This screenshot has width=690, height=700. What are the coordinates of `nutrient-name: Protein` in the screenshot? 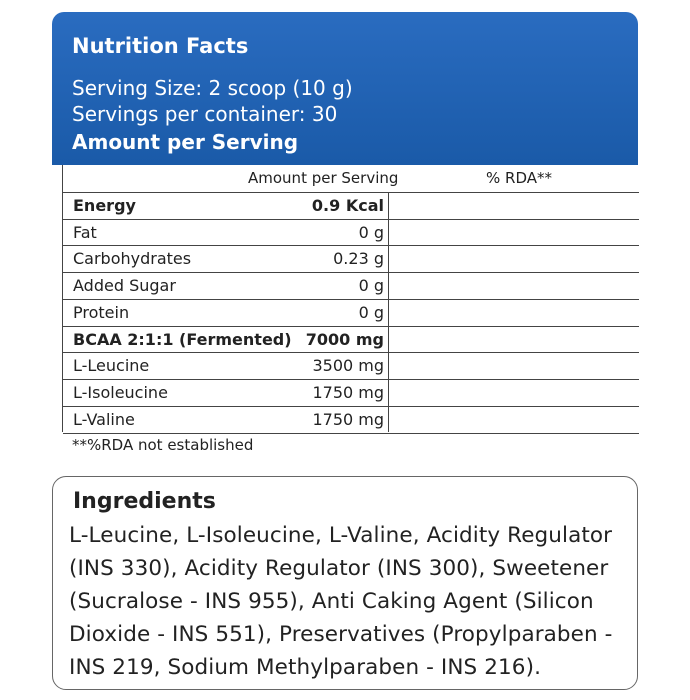 It's located at (101, 312).